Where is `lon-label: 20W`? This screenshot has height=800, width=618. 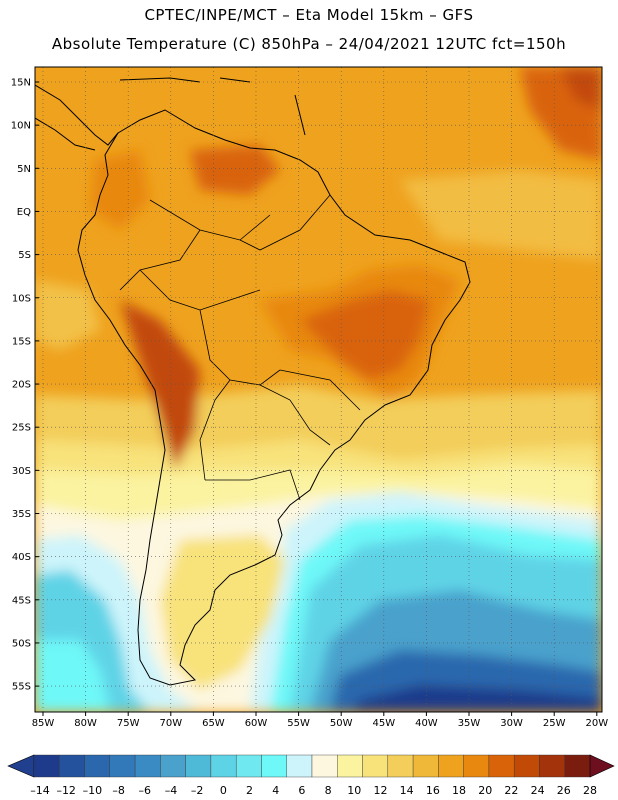 lon-label: 20W is located at coordinates (596, 723).